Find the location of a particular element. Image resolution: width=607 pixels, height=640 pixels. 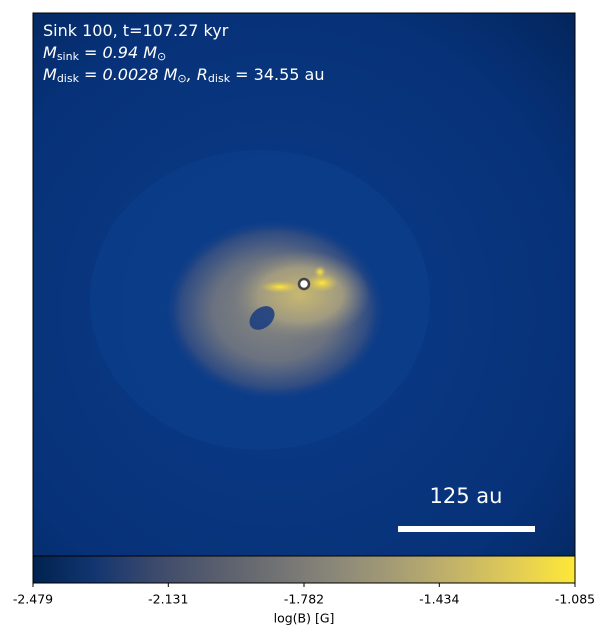

annotation-line: Mdisk = 0.0028 M⊙, Rdisk = 34.55 au is located at coordinates (183, 75).